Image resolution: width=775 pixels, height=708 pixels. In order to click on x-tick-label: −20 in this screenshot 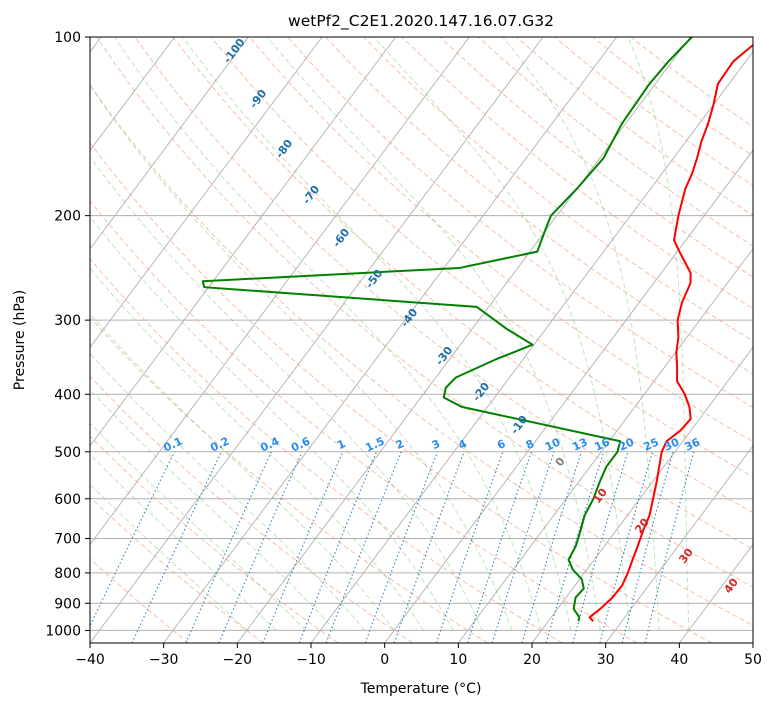, I will do `click(238, 660)`.